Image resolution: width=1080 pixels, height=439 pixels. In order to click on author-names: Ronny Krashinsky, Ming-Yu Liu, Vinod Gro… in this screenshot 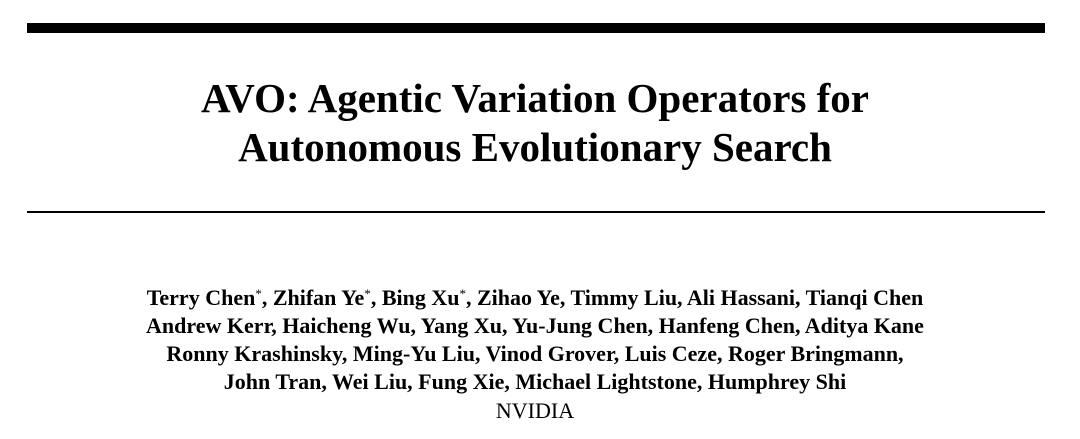, I will do `click(535, 353)`.